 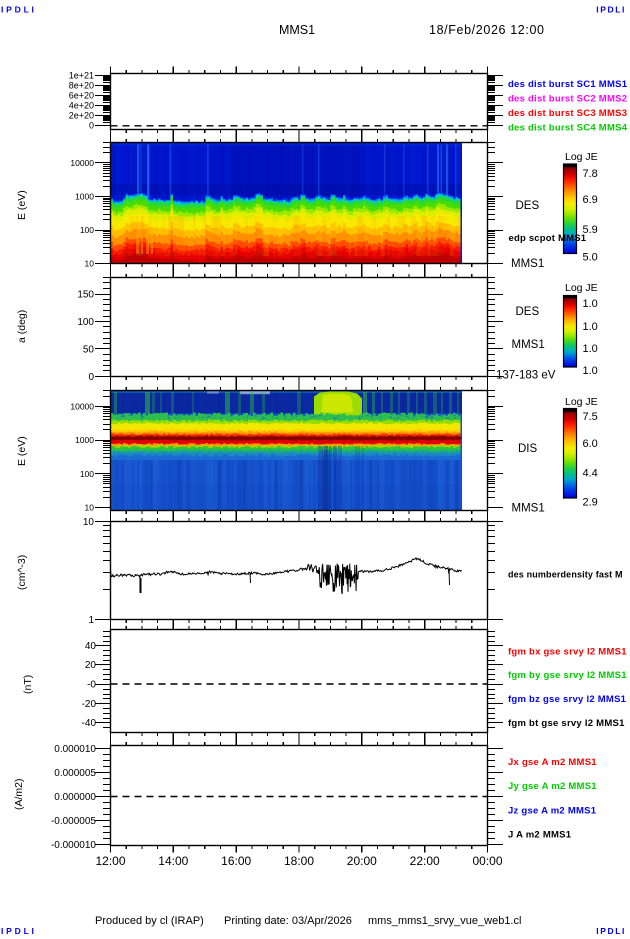 What do you see at coordinates (567, 99) in the screenshot?
I see `svg-text: des dist burst SC2 MMS2` at bounding box center [567, 99].